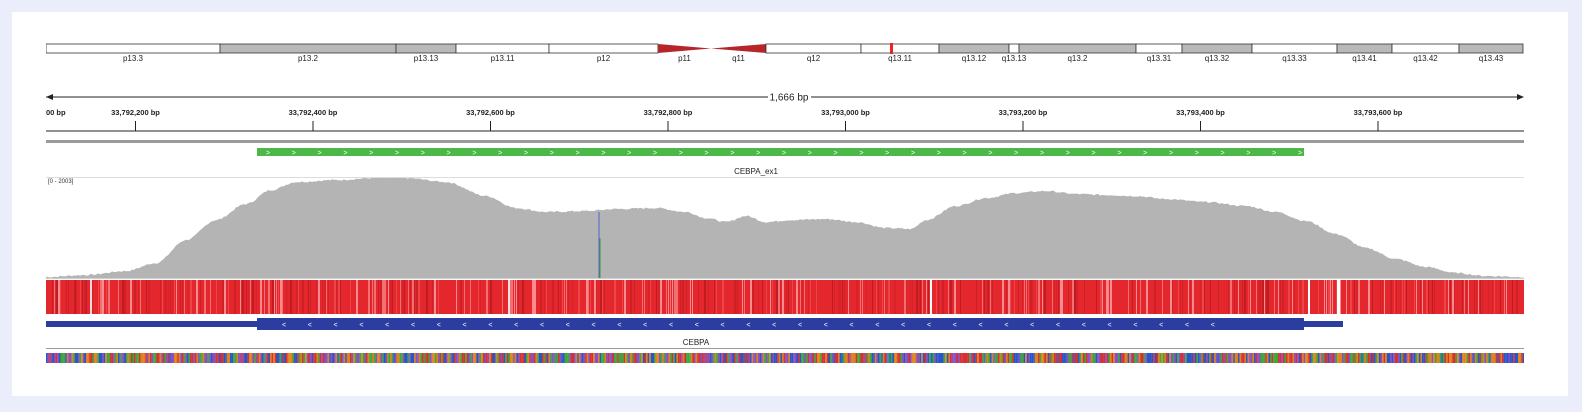 This screenshot has height=412, width=1582. Describe the element at coordinates (780, 324) in the screenshot. I see `gene-cds` at that location.